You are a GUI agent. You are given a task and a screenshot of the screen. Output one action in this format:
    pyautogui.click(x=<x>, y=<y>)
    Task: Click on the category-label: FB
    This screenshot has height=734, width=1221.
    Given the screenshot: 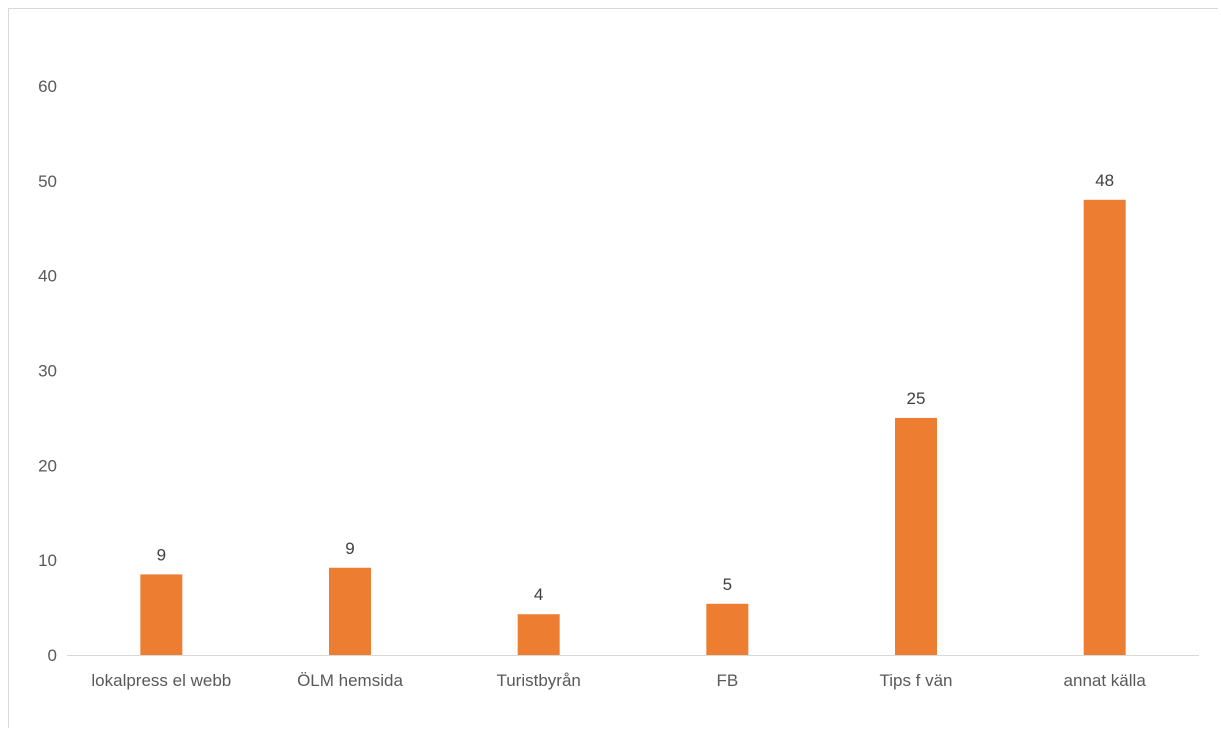 What is the action you would take?
    pyautogui.click(x=727, y=680)
    